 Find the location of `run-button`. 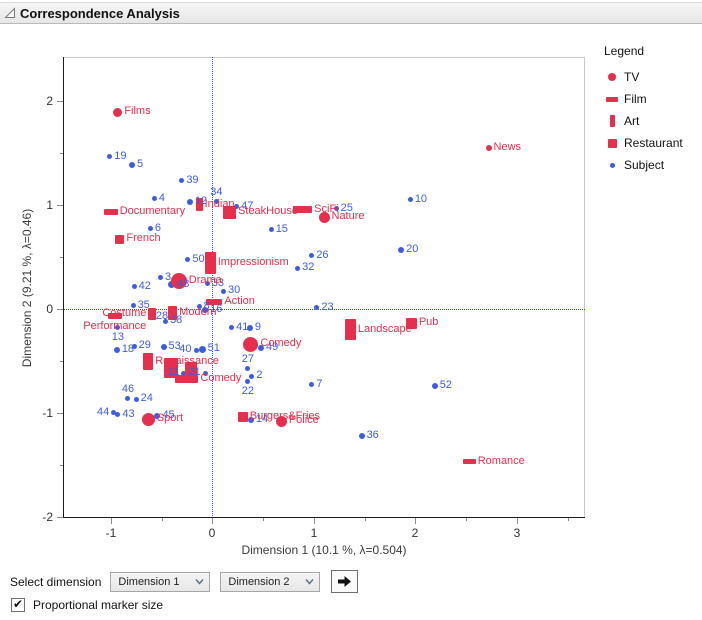

run-button is located at coordinates (345, 581).